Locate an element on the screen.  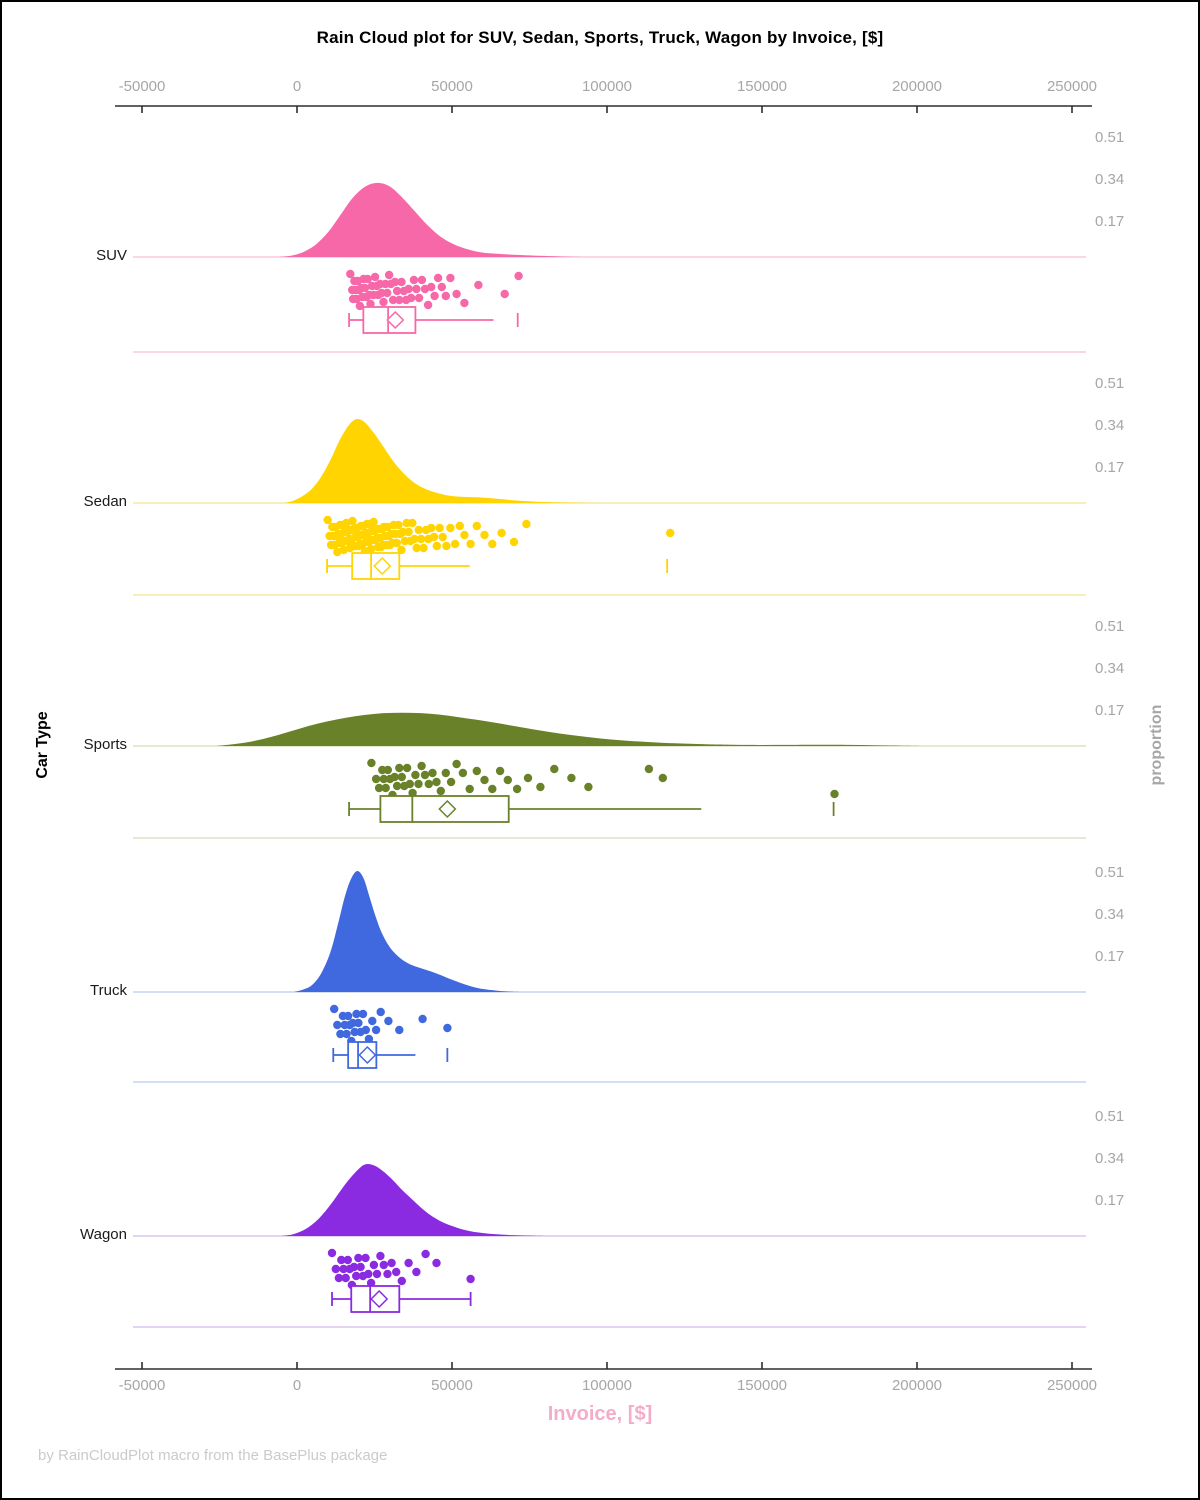
panel-sports is located at coordinates (609, 775).